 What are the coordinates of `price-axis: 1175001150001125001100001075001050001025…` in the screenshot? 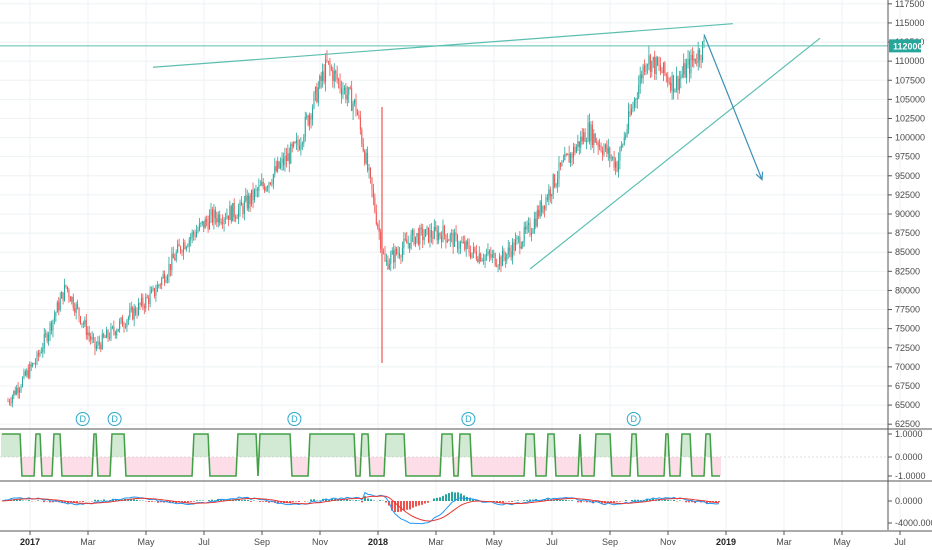 It's located at (909, 265).